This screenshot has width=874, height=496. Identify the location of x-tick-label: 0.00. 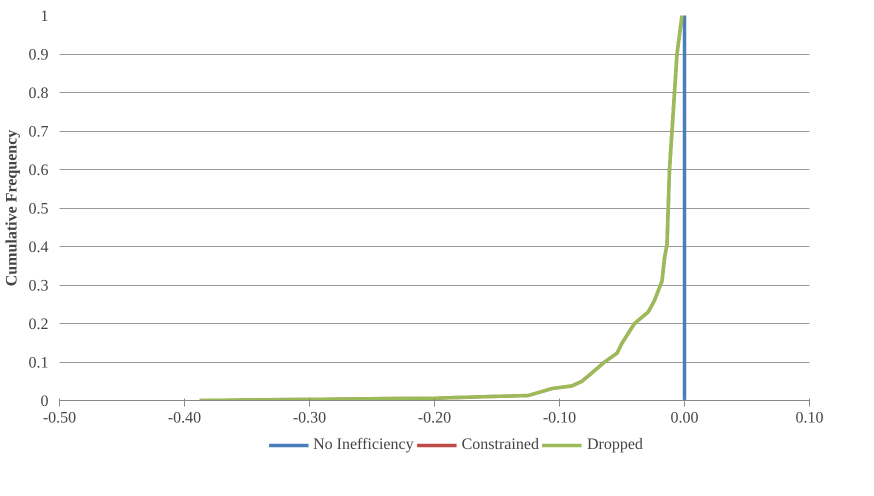
(684, 418).